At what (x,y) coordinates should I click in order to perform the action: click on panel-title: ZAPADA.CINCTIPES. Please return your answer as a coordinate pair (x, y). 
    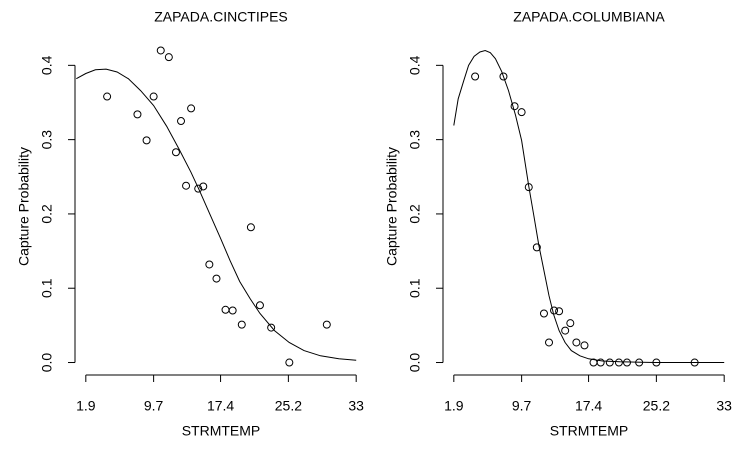
    Looking at the image, I should click on (221, 17).